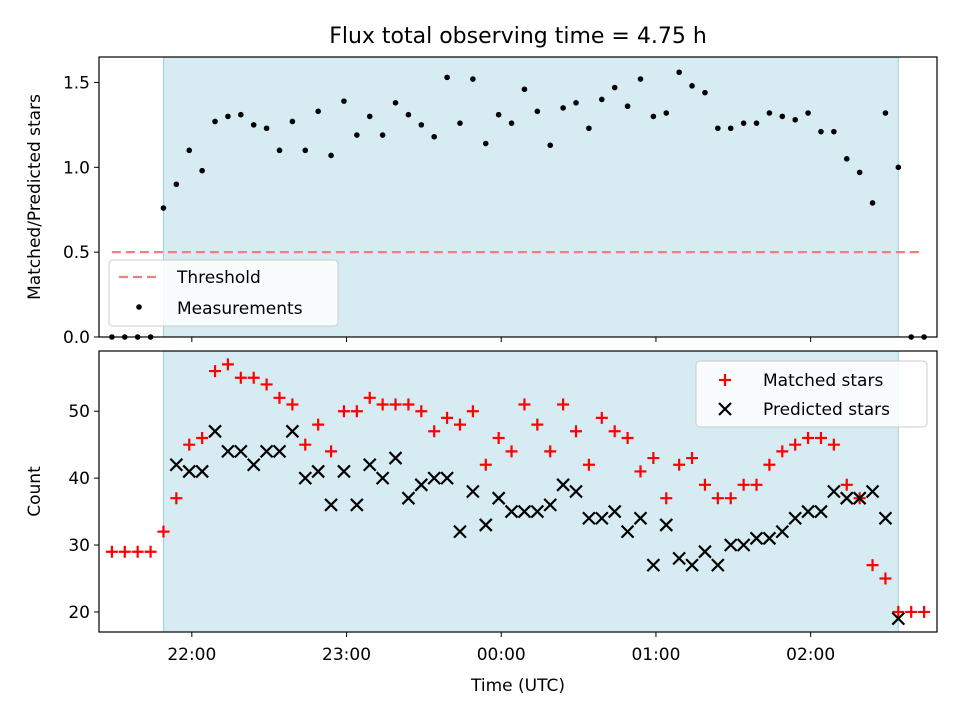 This screenshot has height=724, width=960. What do you see at coordinates (655, 655) in the screenshot?
I see `x-tick-label: 01:00` at bounding box center [655, 655].